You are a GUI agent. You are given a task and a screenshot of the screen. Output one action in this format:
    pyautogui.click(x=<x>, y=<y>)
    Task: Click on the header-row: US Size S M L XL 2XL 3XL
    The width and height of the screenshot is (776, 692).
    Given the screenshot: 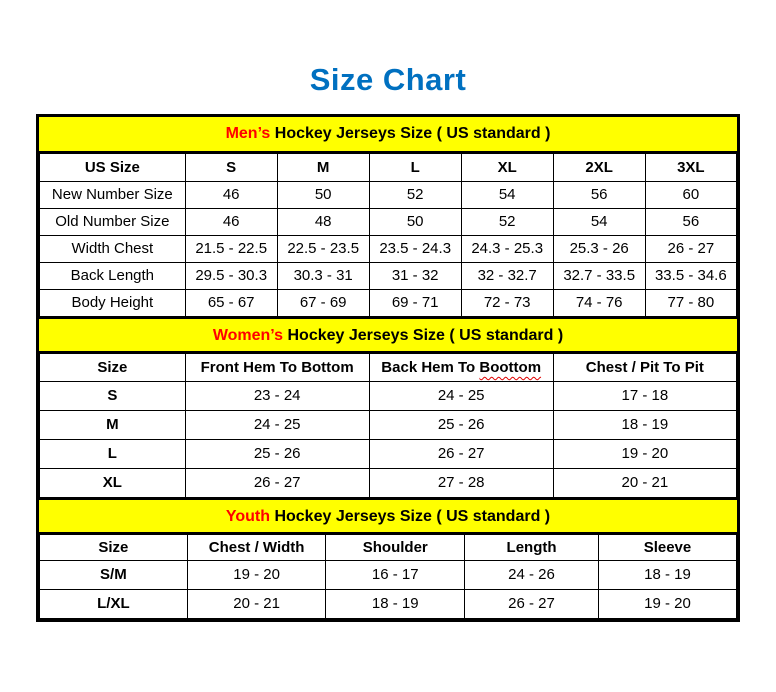 What is the action you would take?
    pyautogui.click(x=388, y=167)
    